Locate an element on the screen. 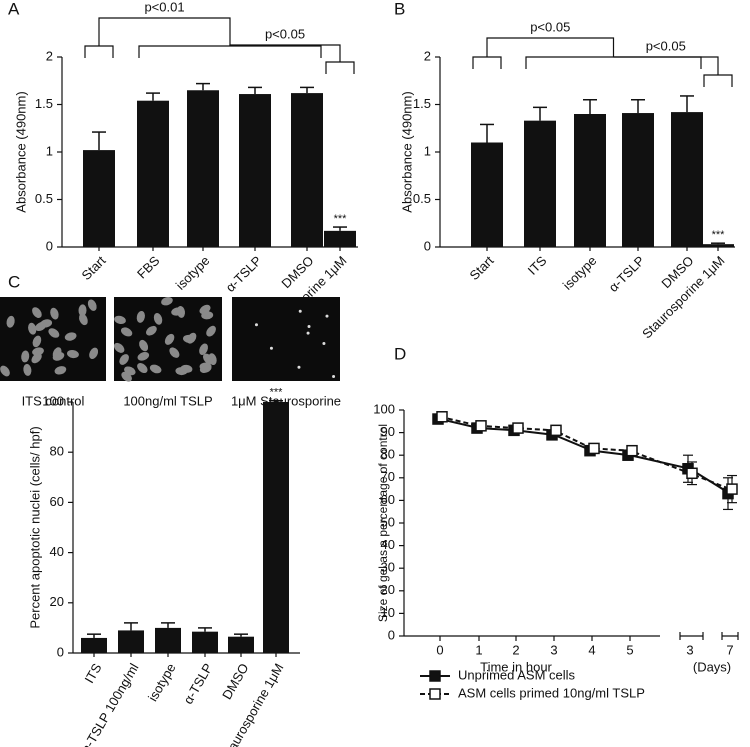 Image resolution: width=750 pixels, height=747 pixels. x-tick-label: Start is located at coordinates (482, 268).